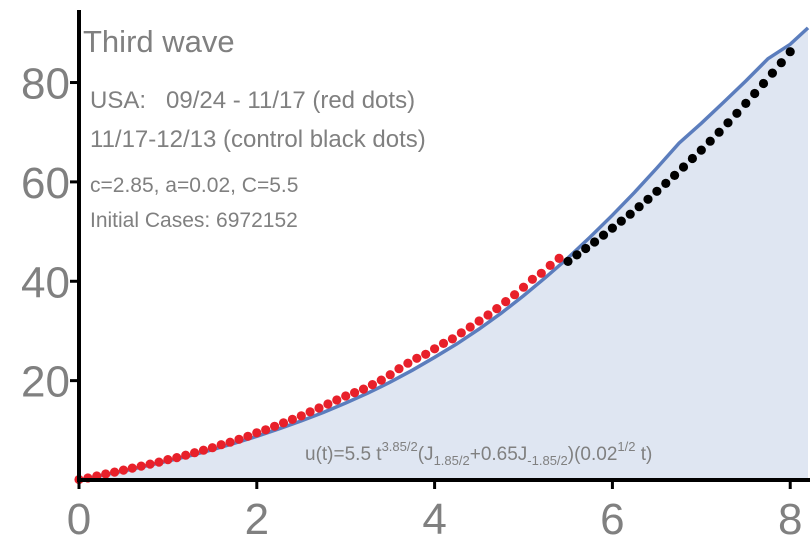 Image resolution: width=810 pixels, height=537 pixels. I want to click on formula-part2: (J, so click(426, 454).